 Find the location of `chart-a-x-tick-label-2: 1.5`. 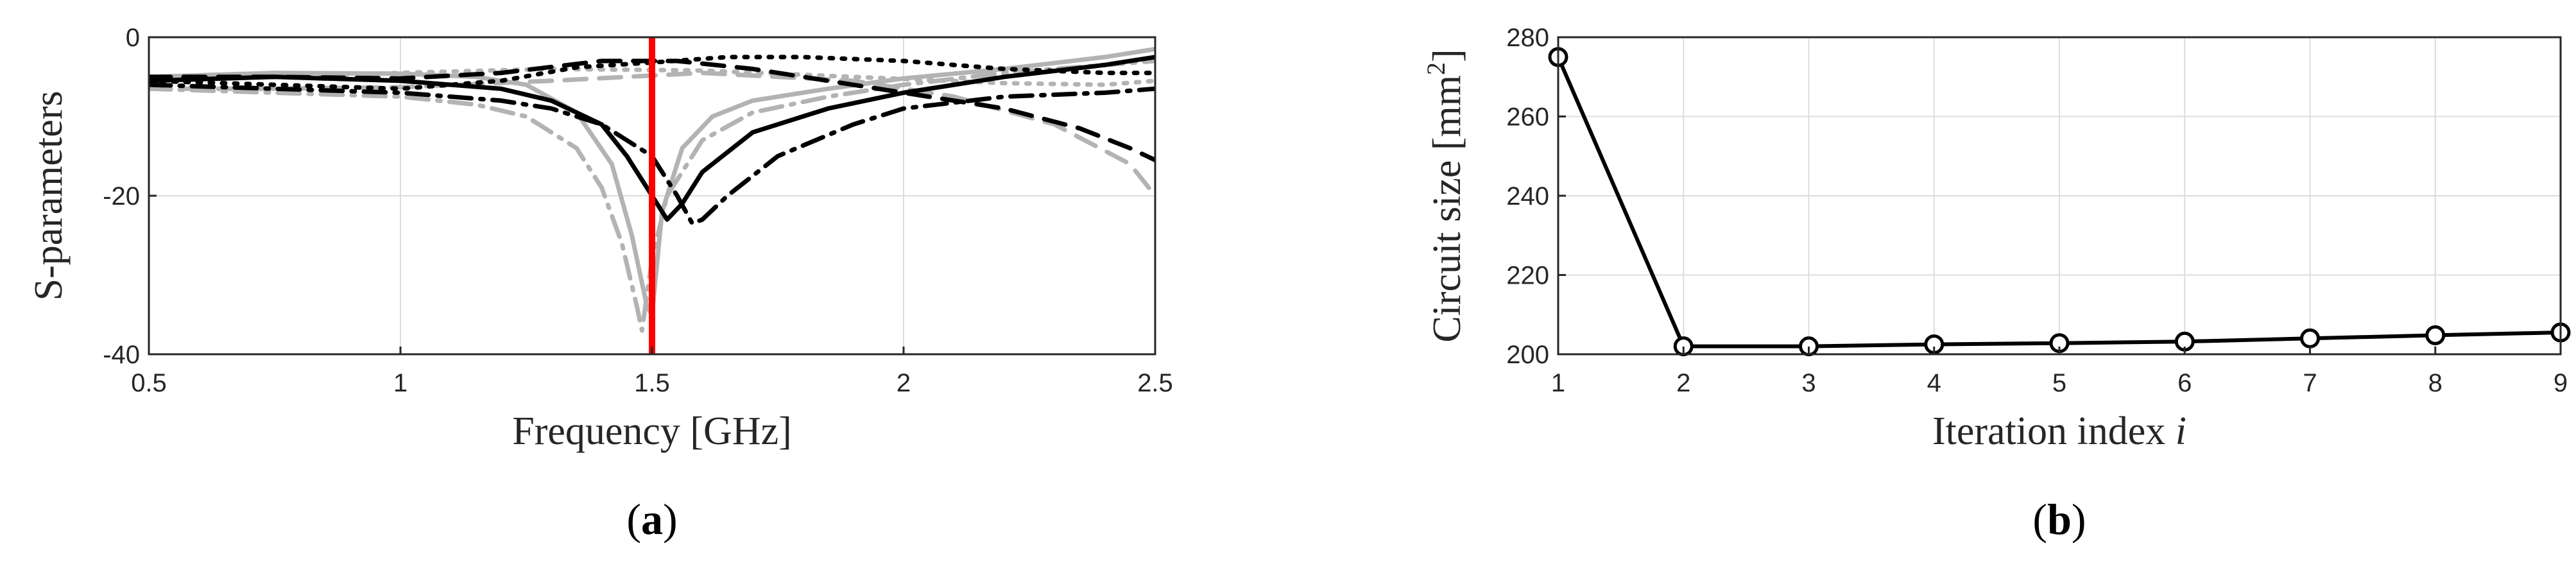

chart-a-x-tick-label-2: 1.5 is located at coordinates (652, 383).